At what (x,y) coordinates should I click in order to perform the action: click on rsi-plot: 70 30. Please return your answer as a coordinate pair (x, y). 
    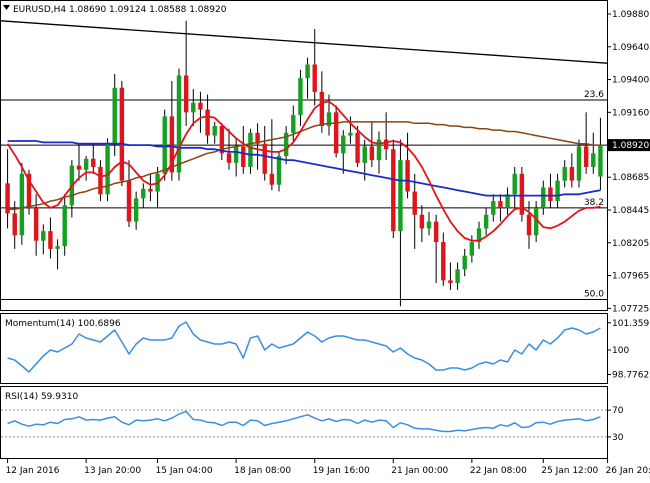
    Looking at the image, I should click on (312, 424).